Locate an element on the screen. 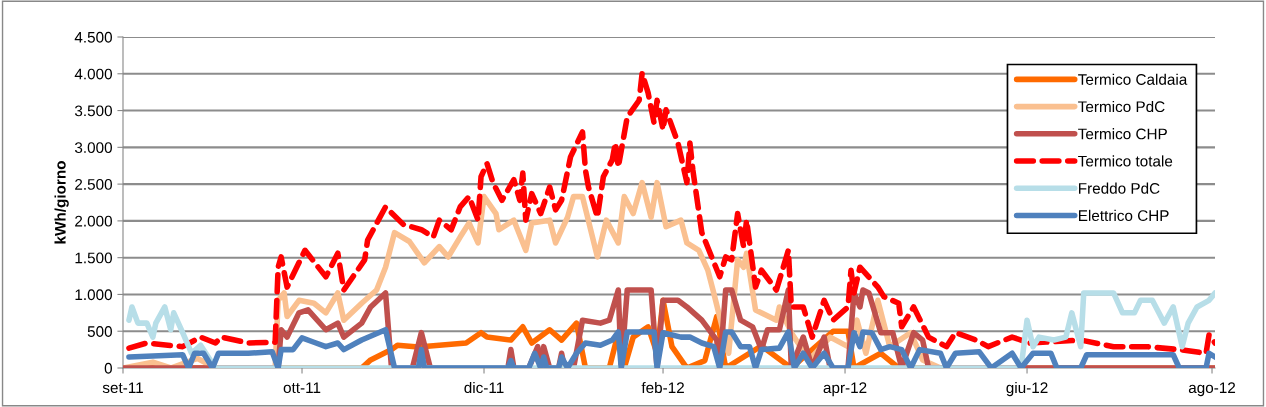 The image size is (1266, 407). y-tick-label: 500 is located at coordinates (99, 331).